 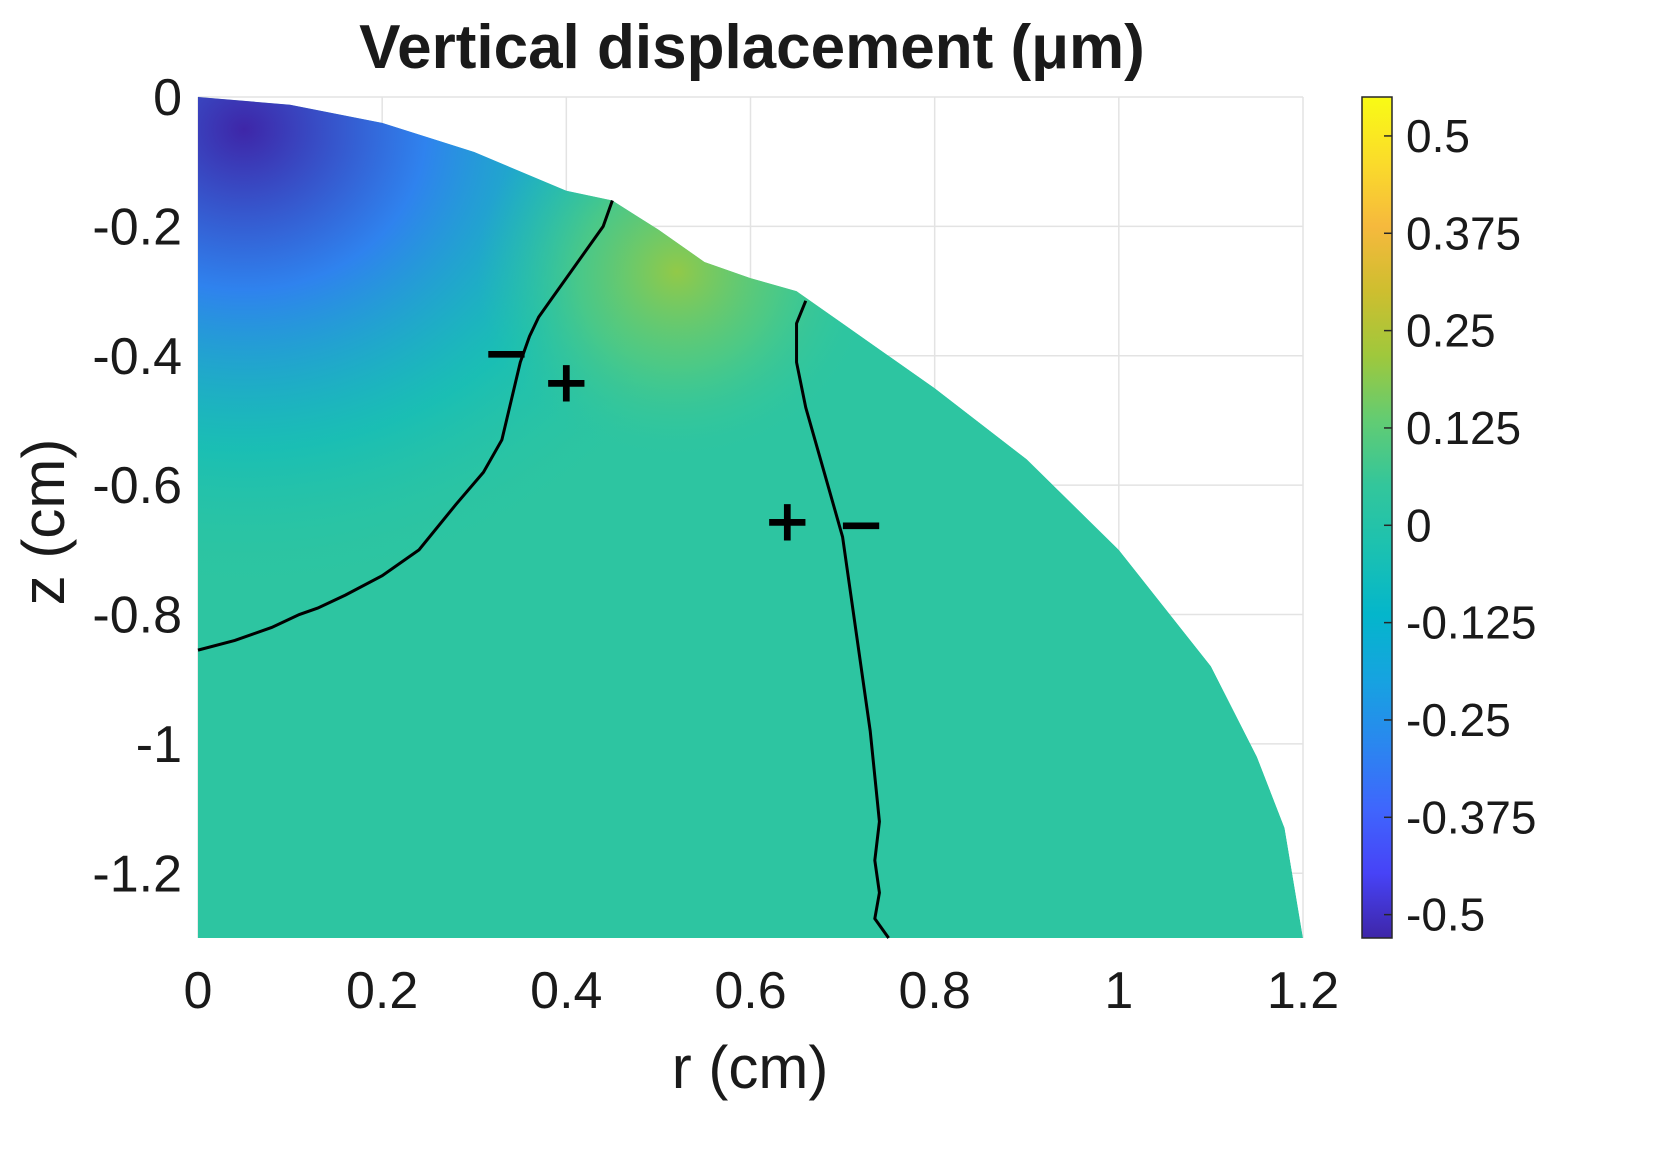 I want to click on colorbar: 0.5 0.375 0.25 0.125 0 -0.125 -0.25 -0.375 -0.5, so click(x=1448, y=518).